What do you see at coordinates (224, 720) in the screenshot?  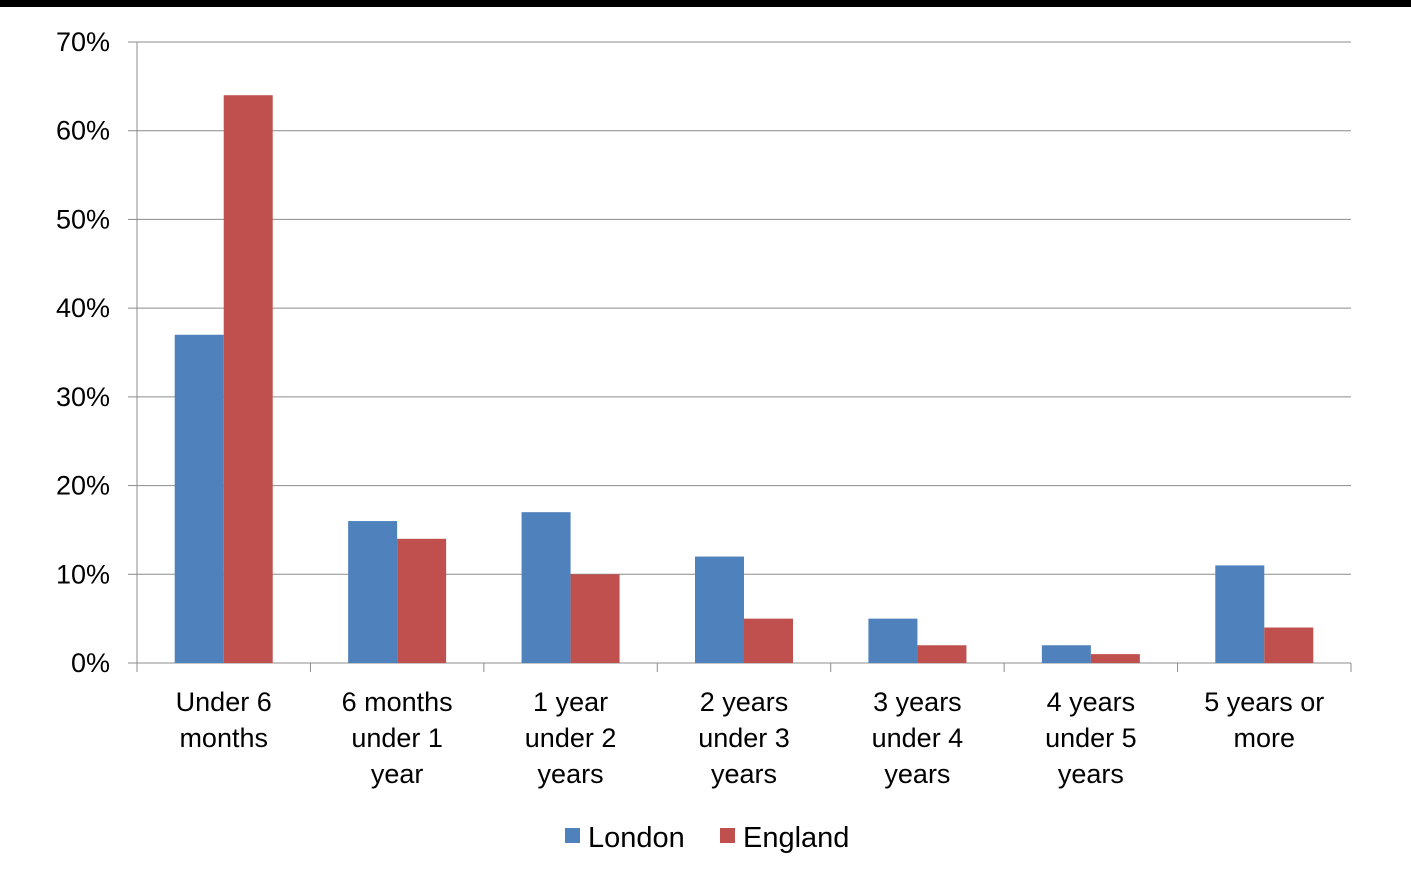 I see `x-tick-label: Under 6 months` at bounding box center [224, 720].